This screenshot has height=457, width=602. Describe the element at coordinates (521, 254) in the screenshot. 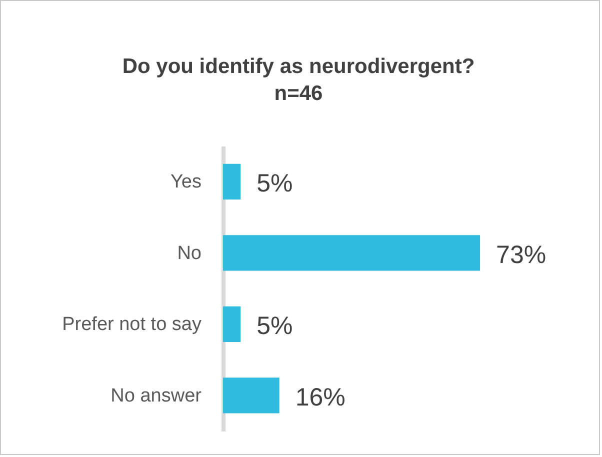

I see `data-label: 73%` at that location.